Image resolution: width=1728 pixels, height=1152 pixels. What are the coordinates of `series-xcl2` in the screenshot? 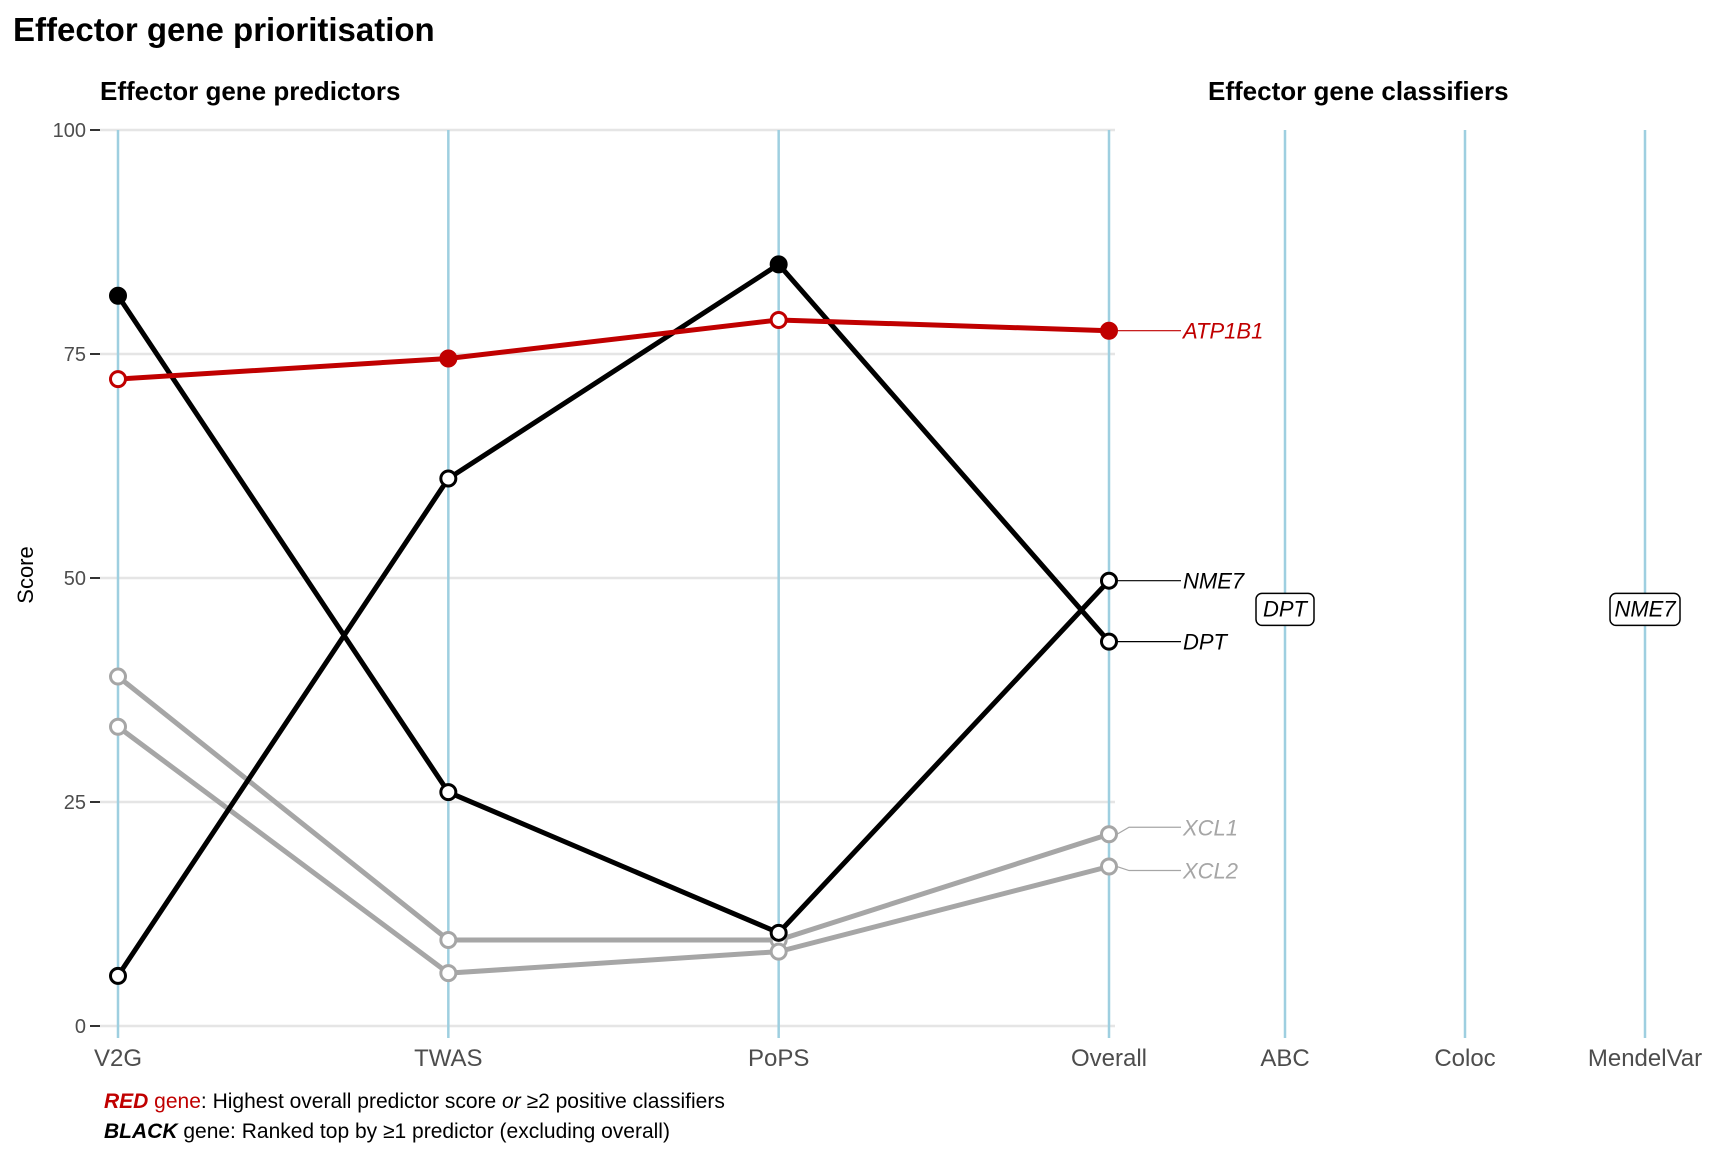 It's located at (613, 850).